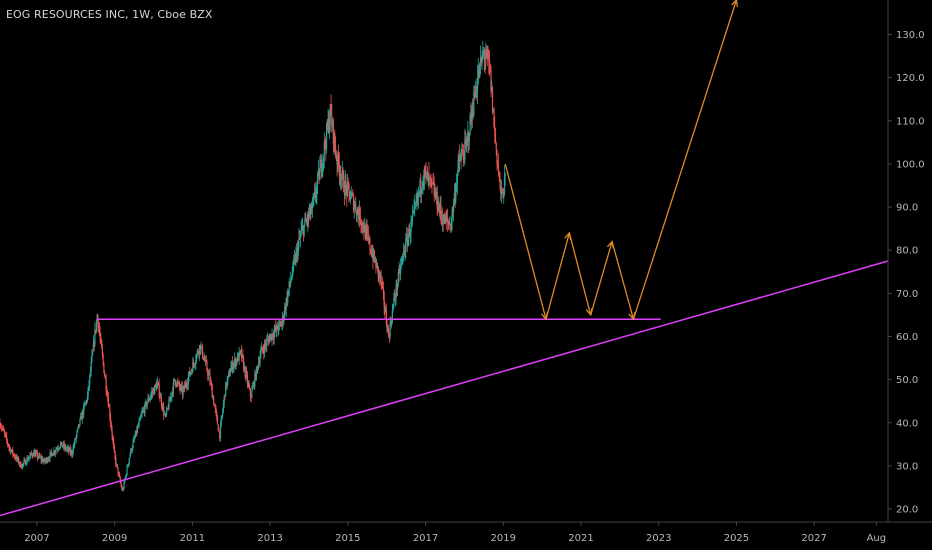 The height and width of the screenshot is (550, 932). I want to click on y-tick-label: 100.0, so click(910, 164).